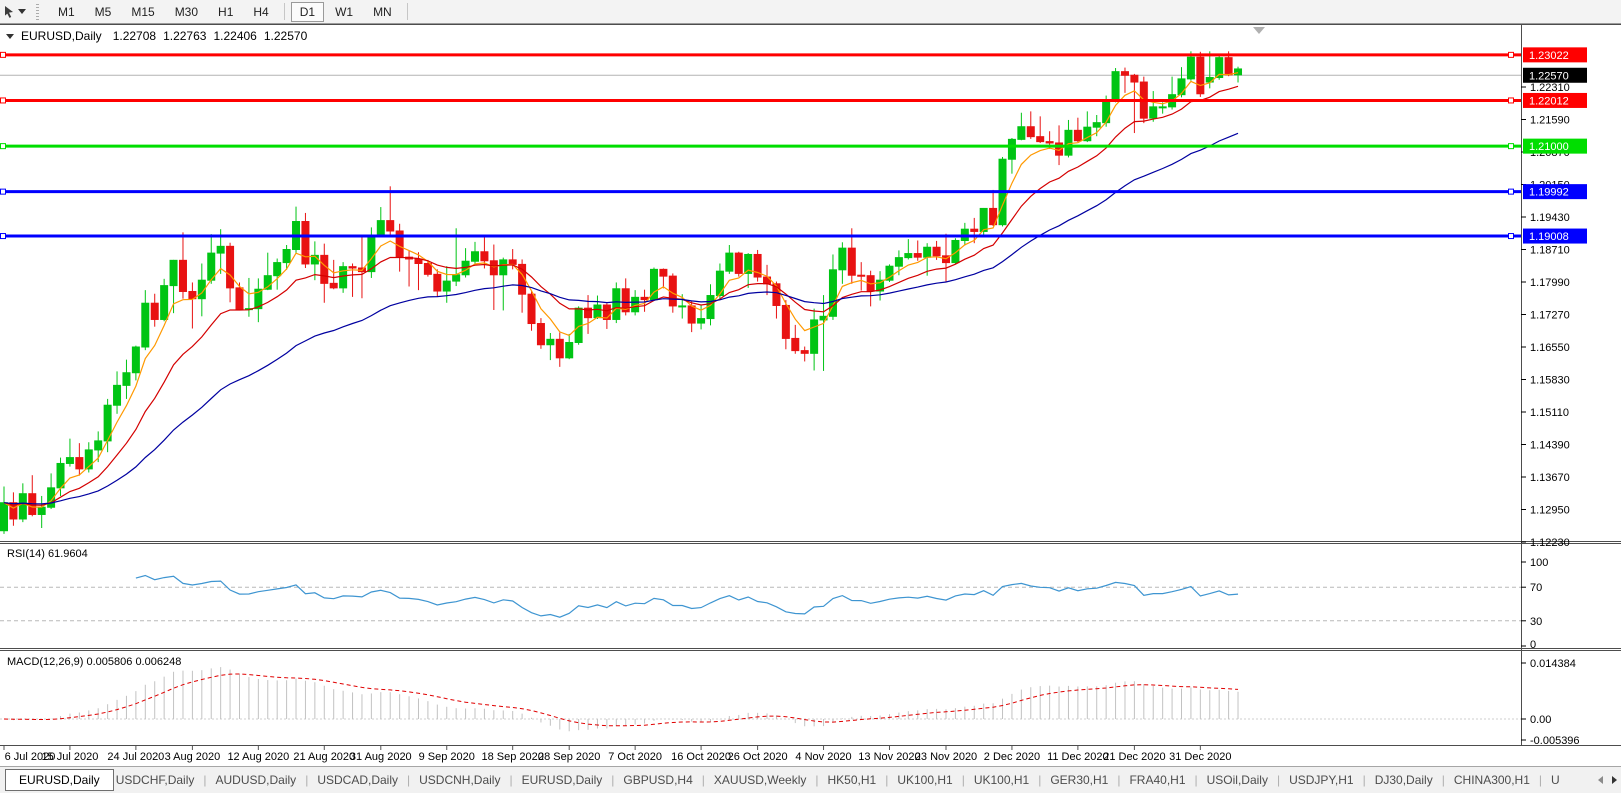 The image size is (1621, 793). I want to click on tab-usoil-daily: USOil,Daily, so click(1237, 780).